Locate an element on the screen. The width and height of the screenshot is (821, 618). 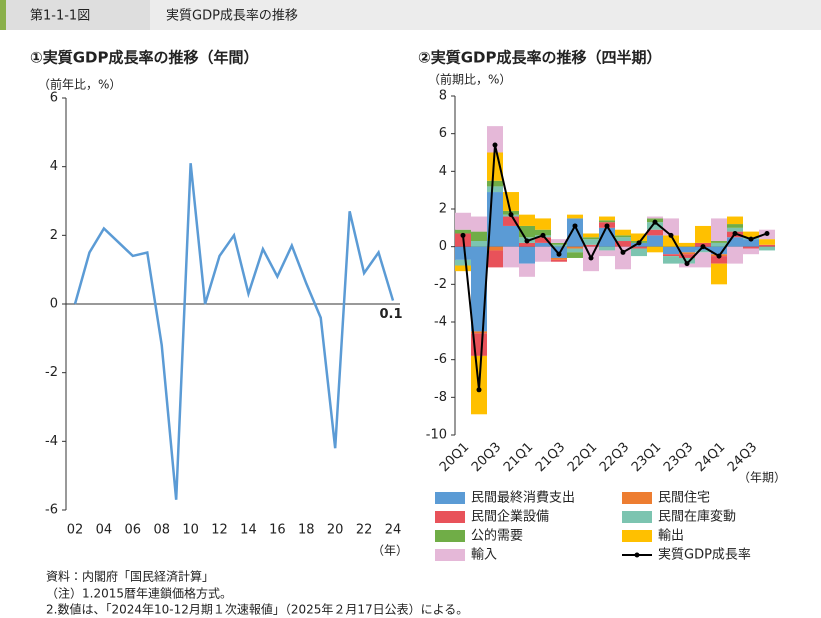
x-tick-label: 22 is located at coordinates (364, 530).